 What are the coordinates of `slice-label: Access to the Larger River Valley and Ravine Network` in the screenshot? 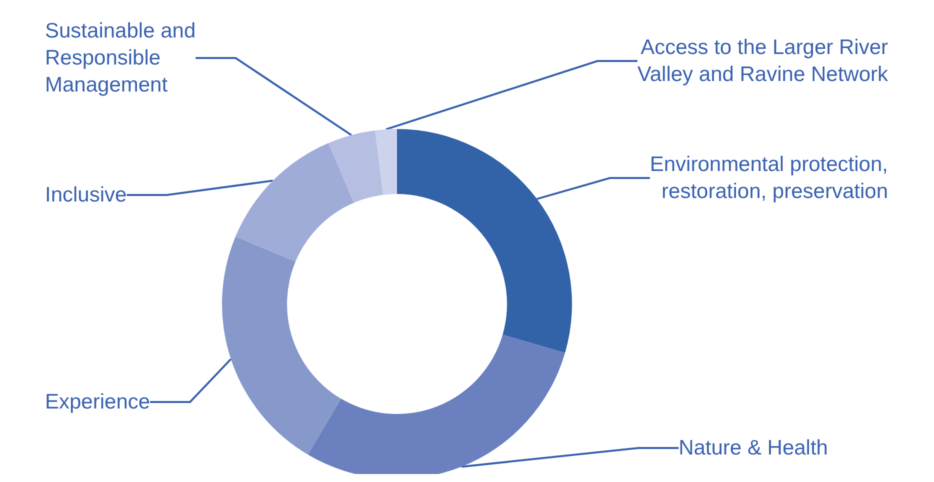 It's located at (762, 61).